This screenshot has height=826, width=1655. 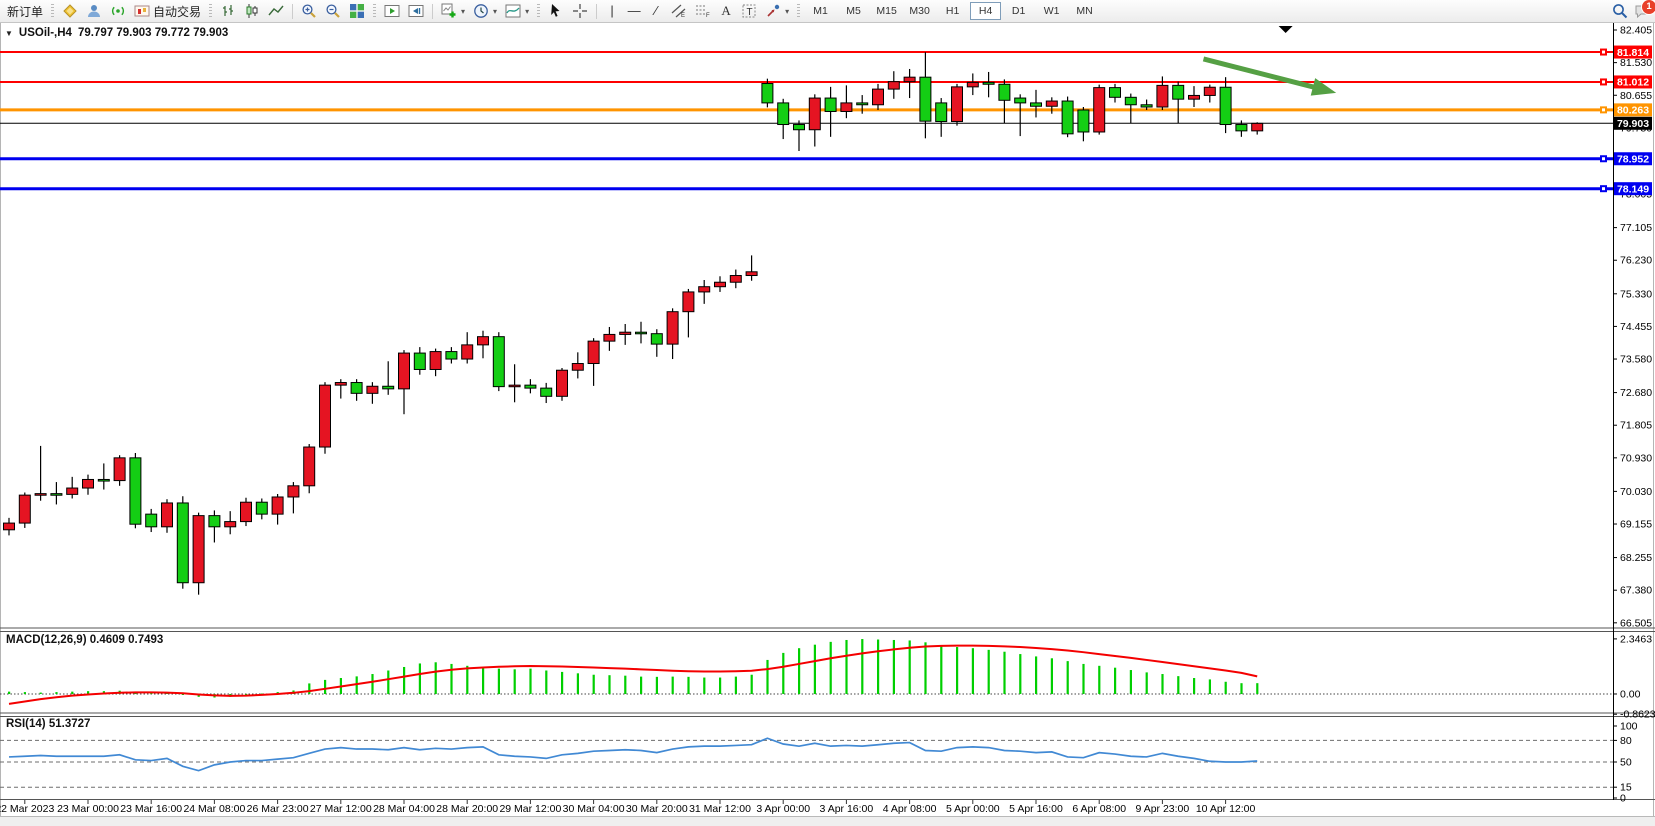 I want to click on gem-icon, so click(x=70, y=11).